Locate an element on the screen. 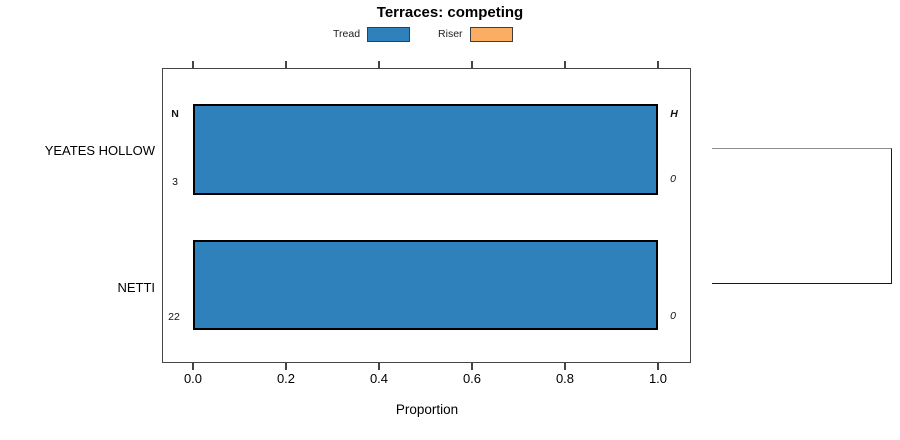 The width and height of the screenshot is (900, 440). x-tick-label-5: 1.0 is located at coordinates (658, 378).